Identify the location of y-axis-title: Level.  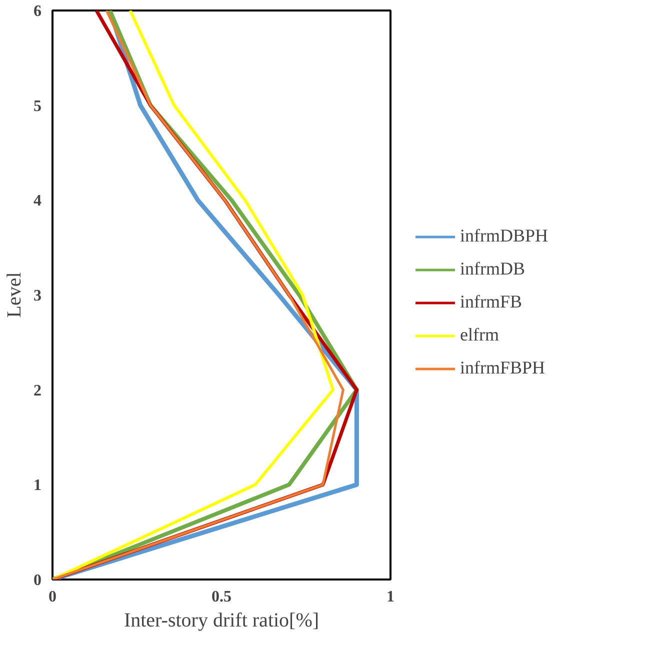
(15, 295).